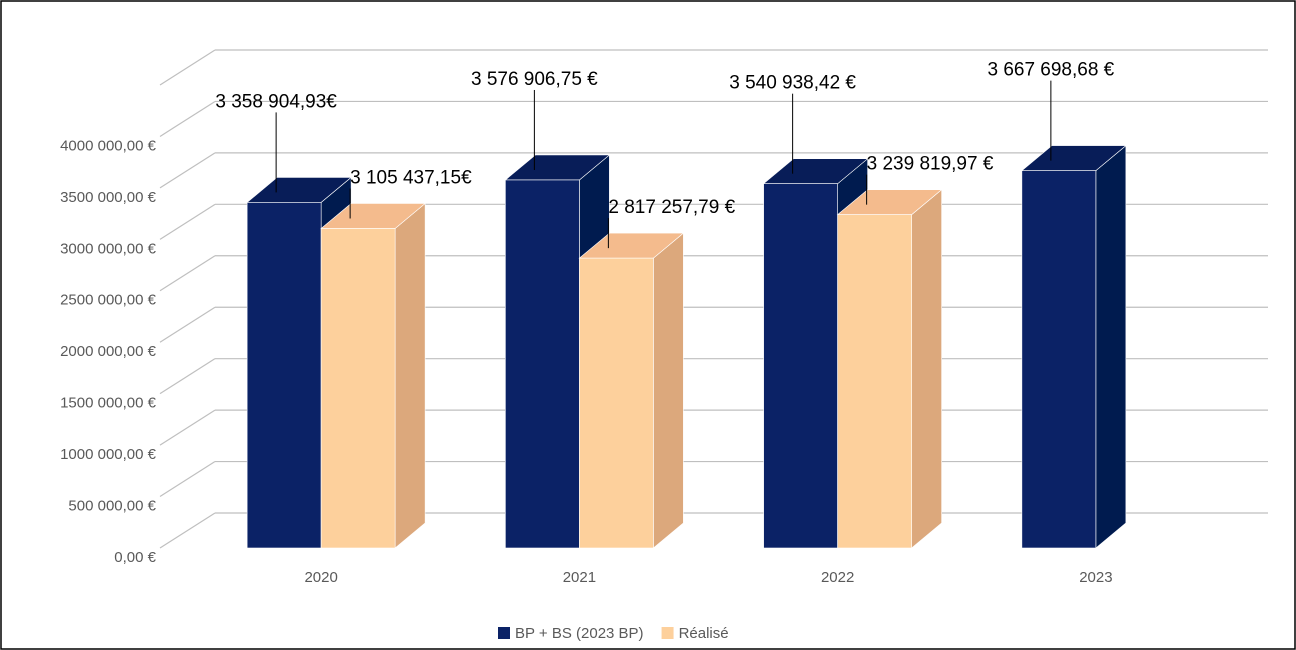 This screenshot has height=650, width=1296. What do you see at coordinates (135, 557) in the screenshot?
I see `y-tick-label: 0,00 €` at bounding box center [135, 557].